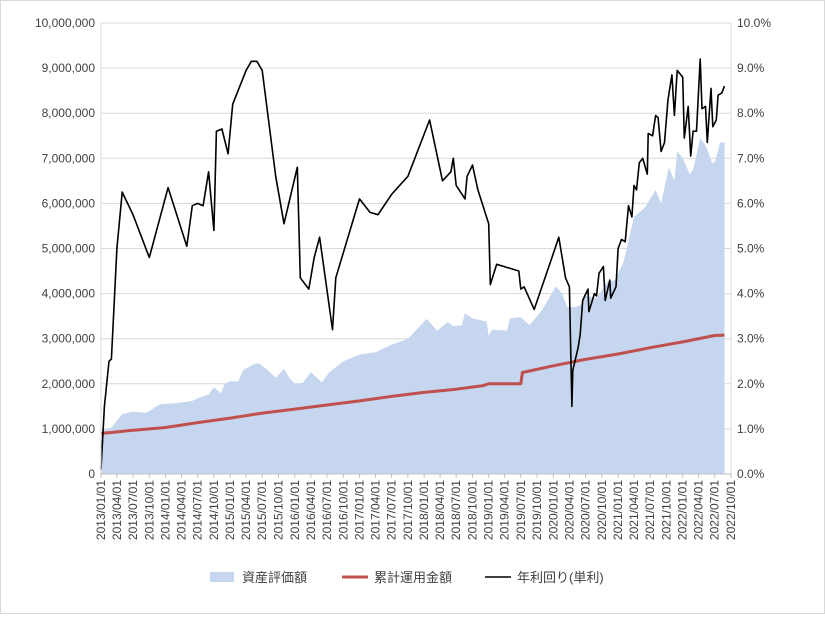  Describe the element at coordinates (751, 384) in the screenshot. I see `y-right-tick-label: 2.0%` at that location.